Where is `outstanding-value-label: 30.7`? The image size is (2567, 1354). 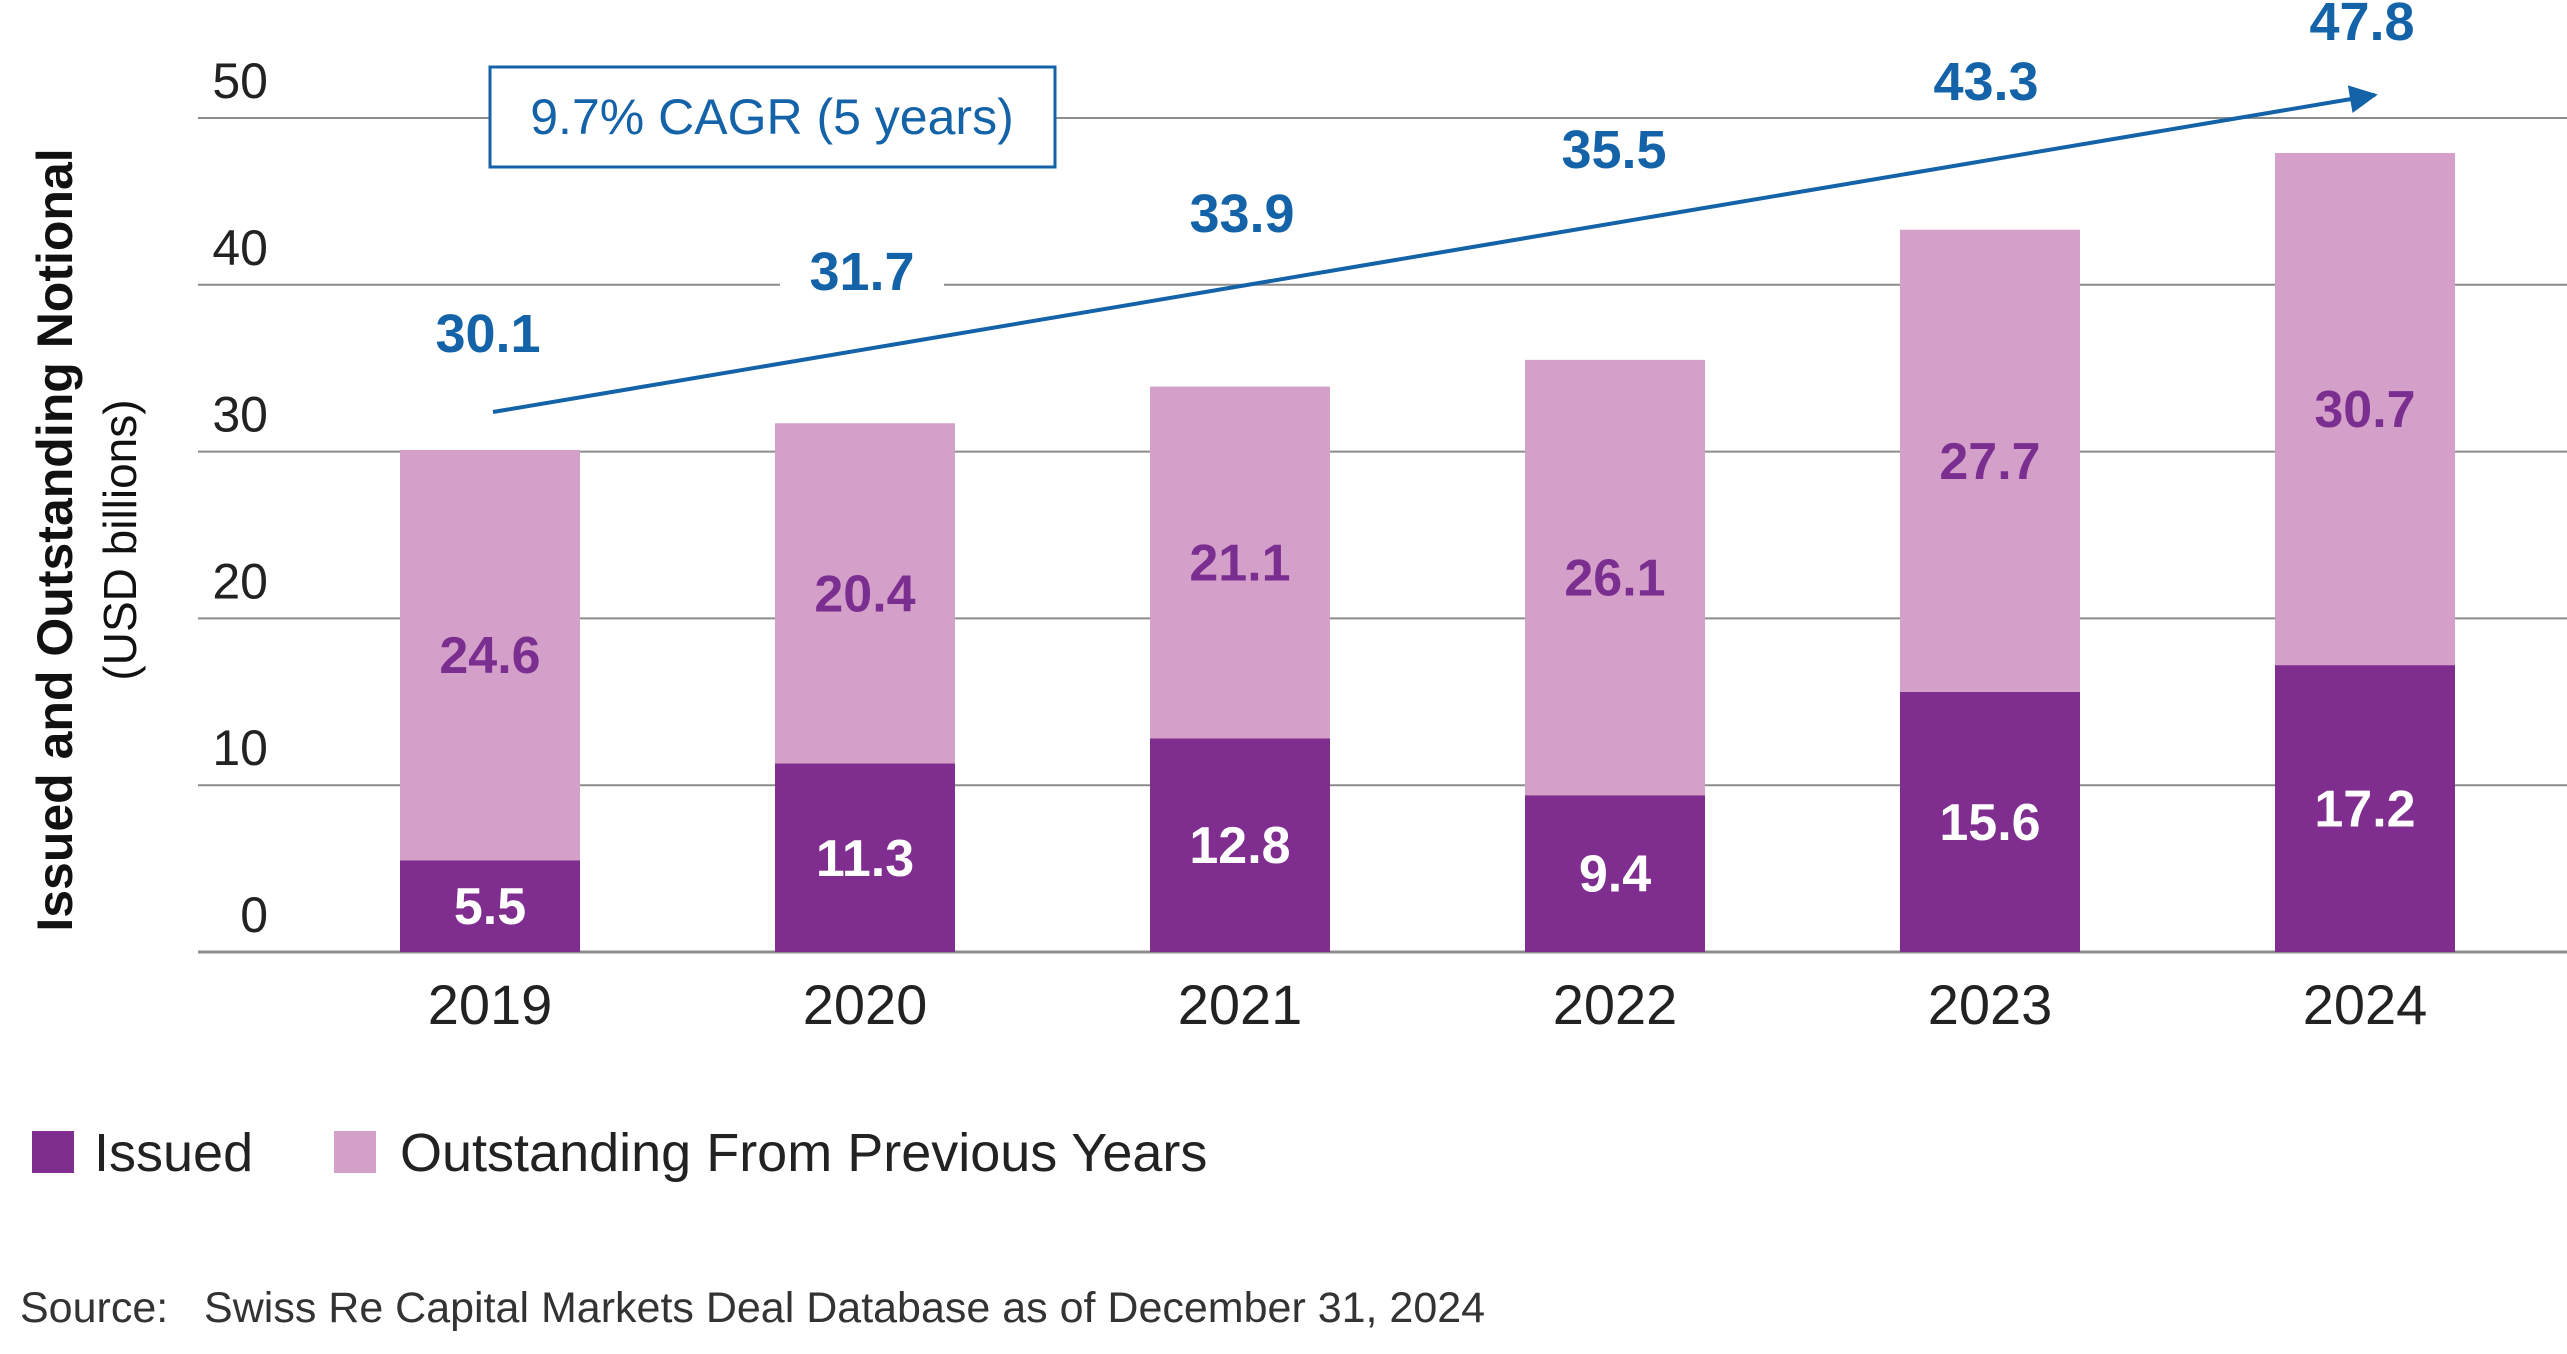
outstanding-value-label: 30.7 is located at coordinates (2364, 410).